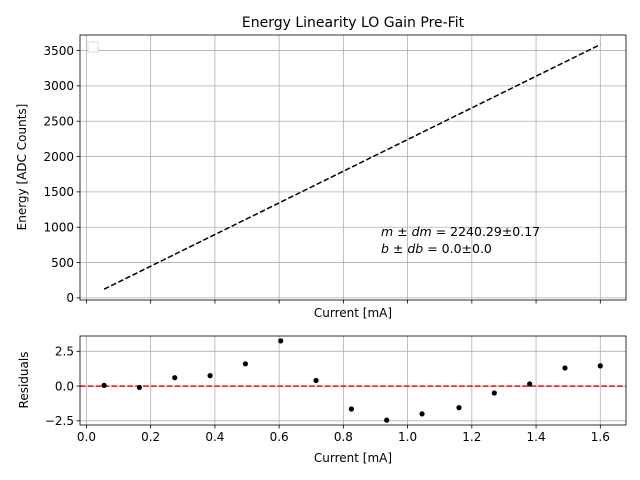 The width and height of the screenshot is (640, 480). I want to click on intercept-math: b ± db, so click(402, 248).